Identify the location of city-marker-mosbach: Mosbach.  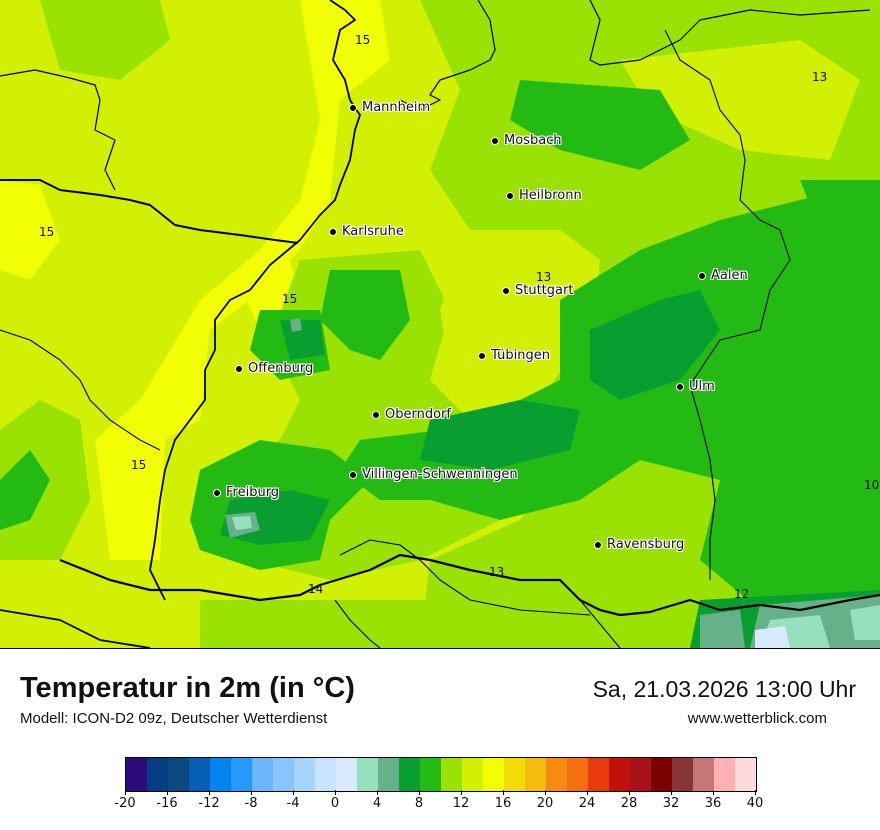
(526, 140).